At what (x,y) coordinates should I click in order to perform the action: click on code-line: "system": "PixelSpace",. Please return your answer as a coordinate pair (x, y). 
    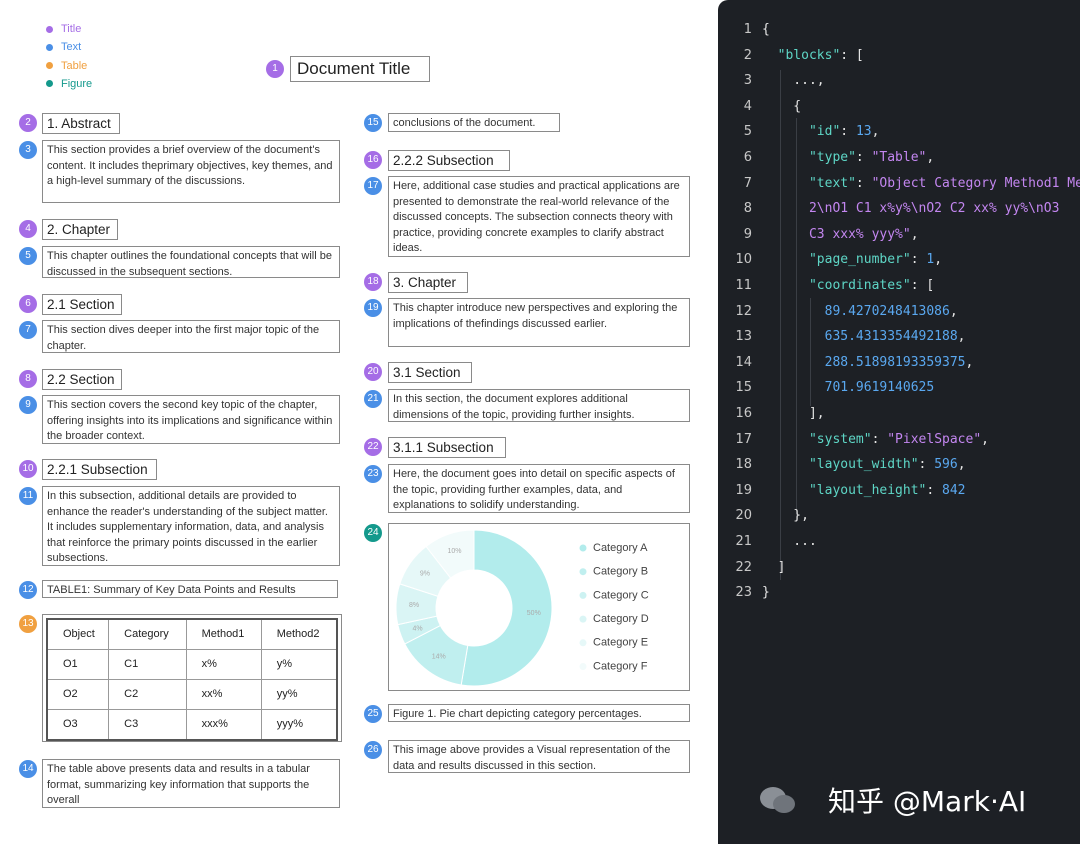
    Looking at the image, I should click on (875, 439).